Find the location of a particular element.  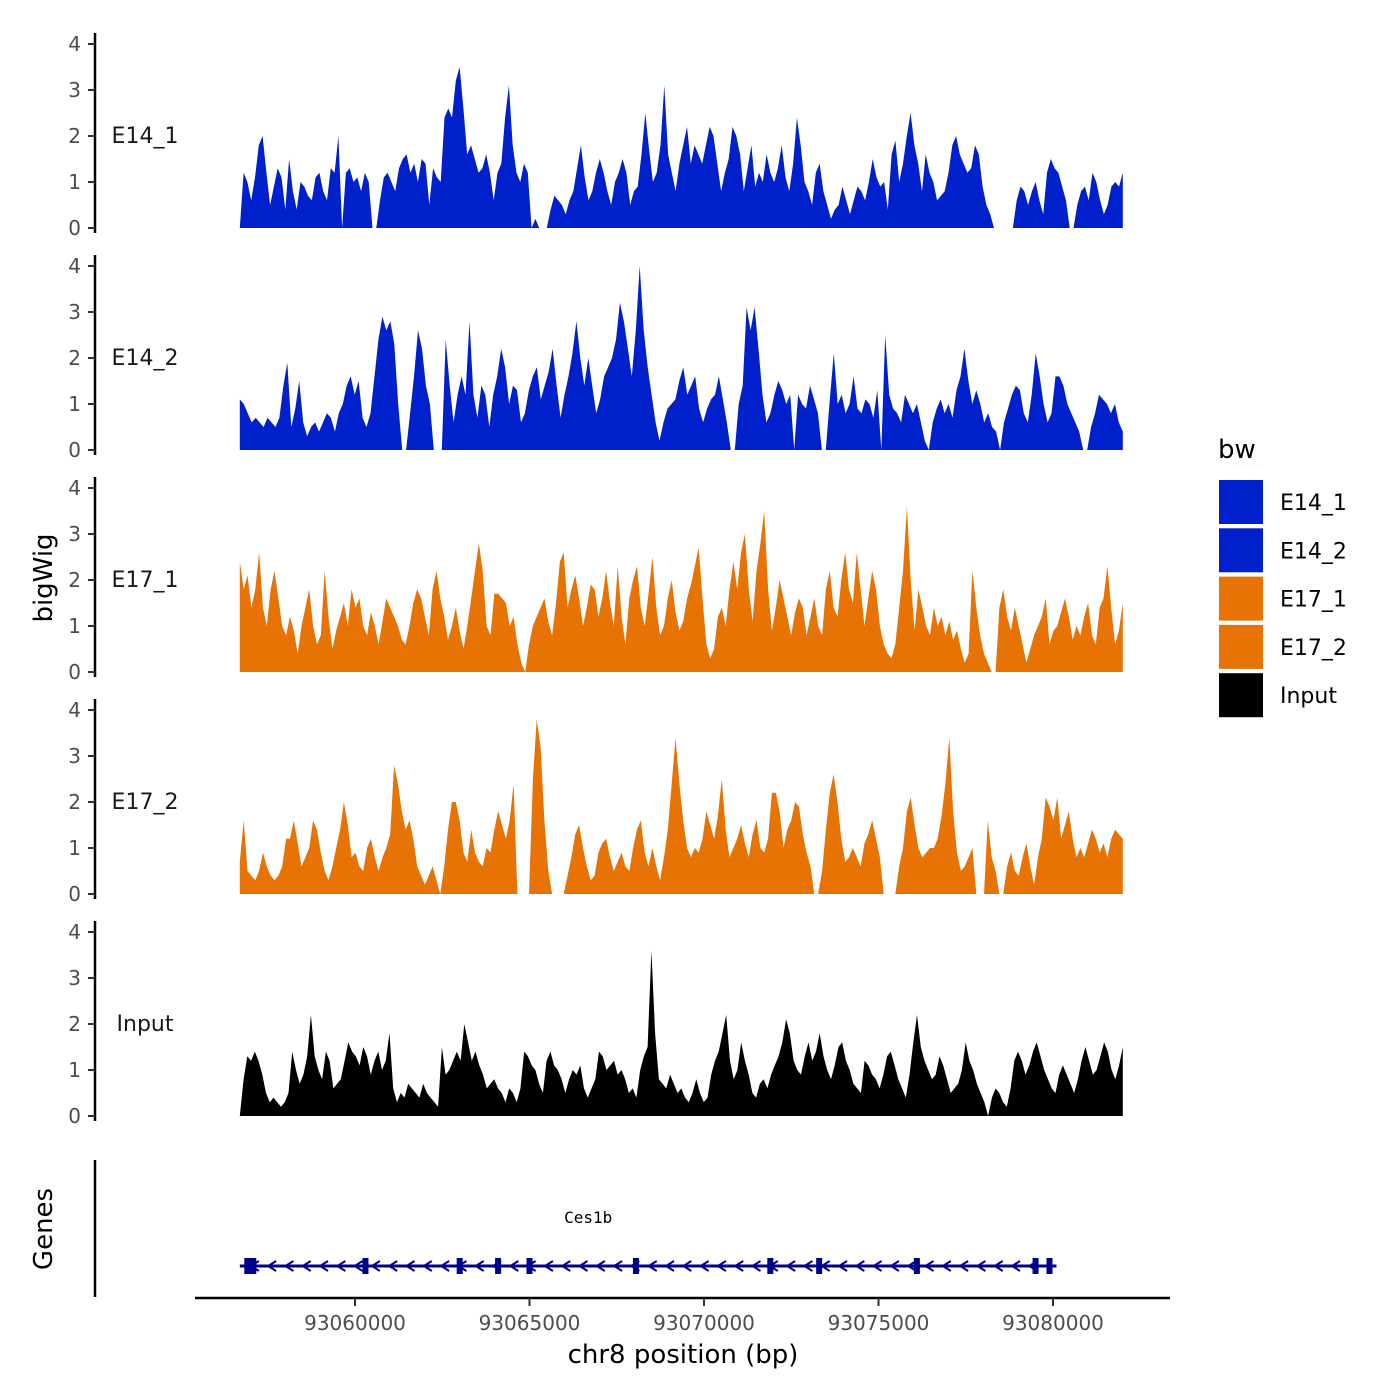

genes-axis-title: Genes is located at coordinates (44, 1229).